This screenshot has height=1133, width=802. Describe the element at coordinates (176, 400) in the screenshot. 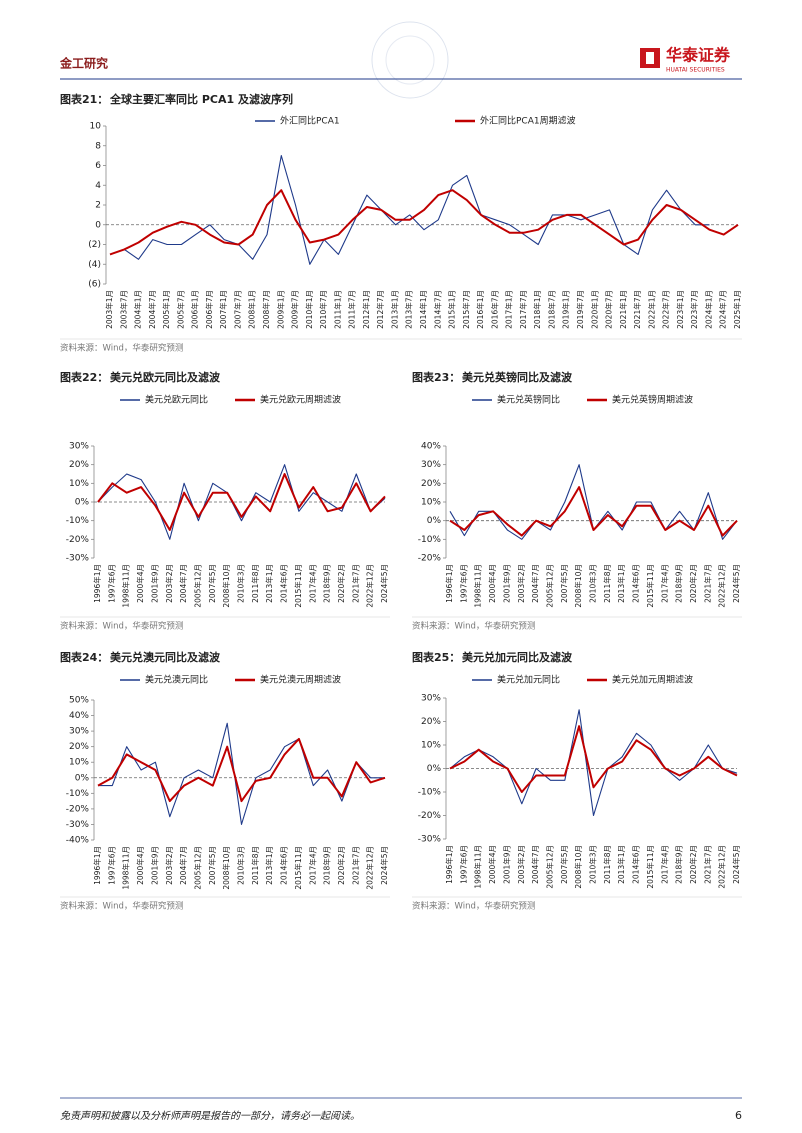

I see `legend-label: 美元兑欧元同比` at that location.